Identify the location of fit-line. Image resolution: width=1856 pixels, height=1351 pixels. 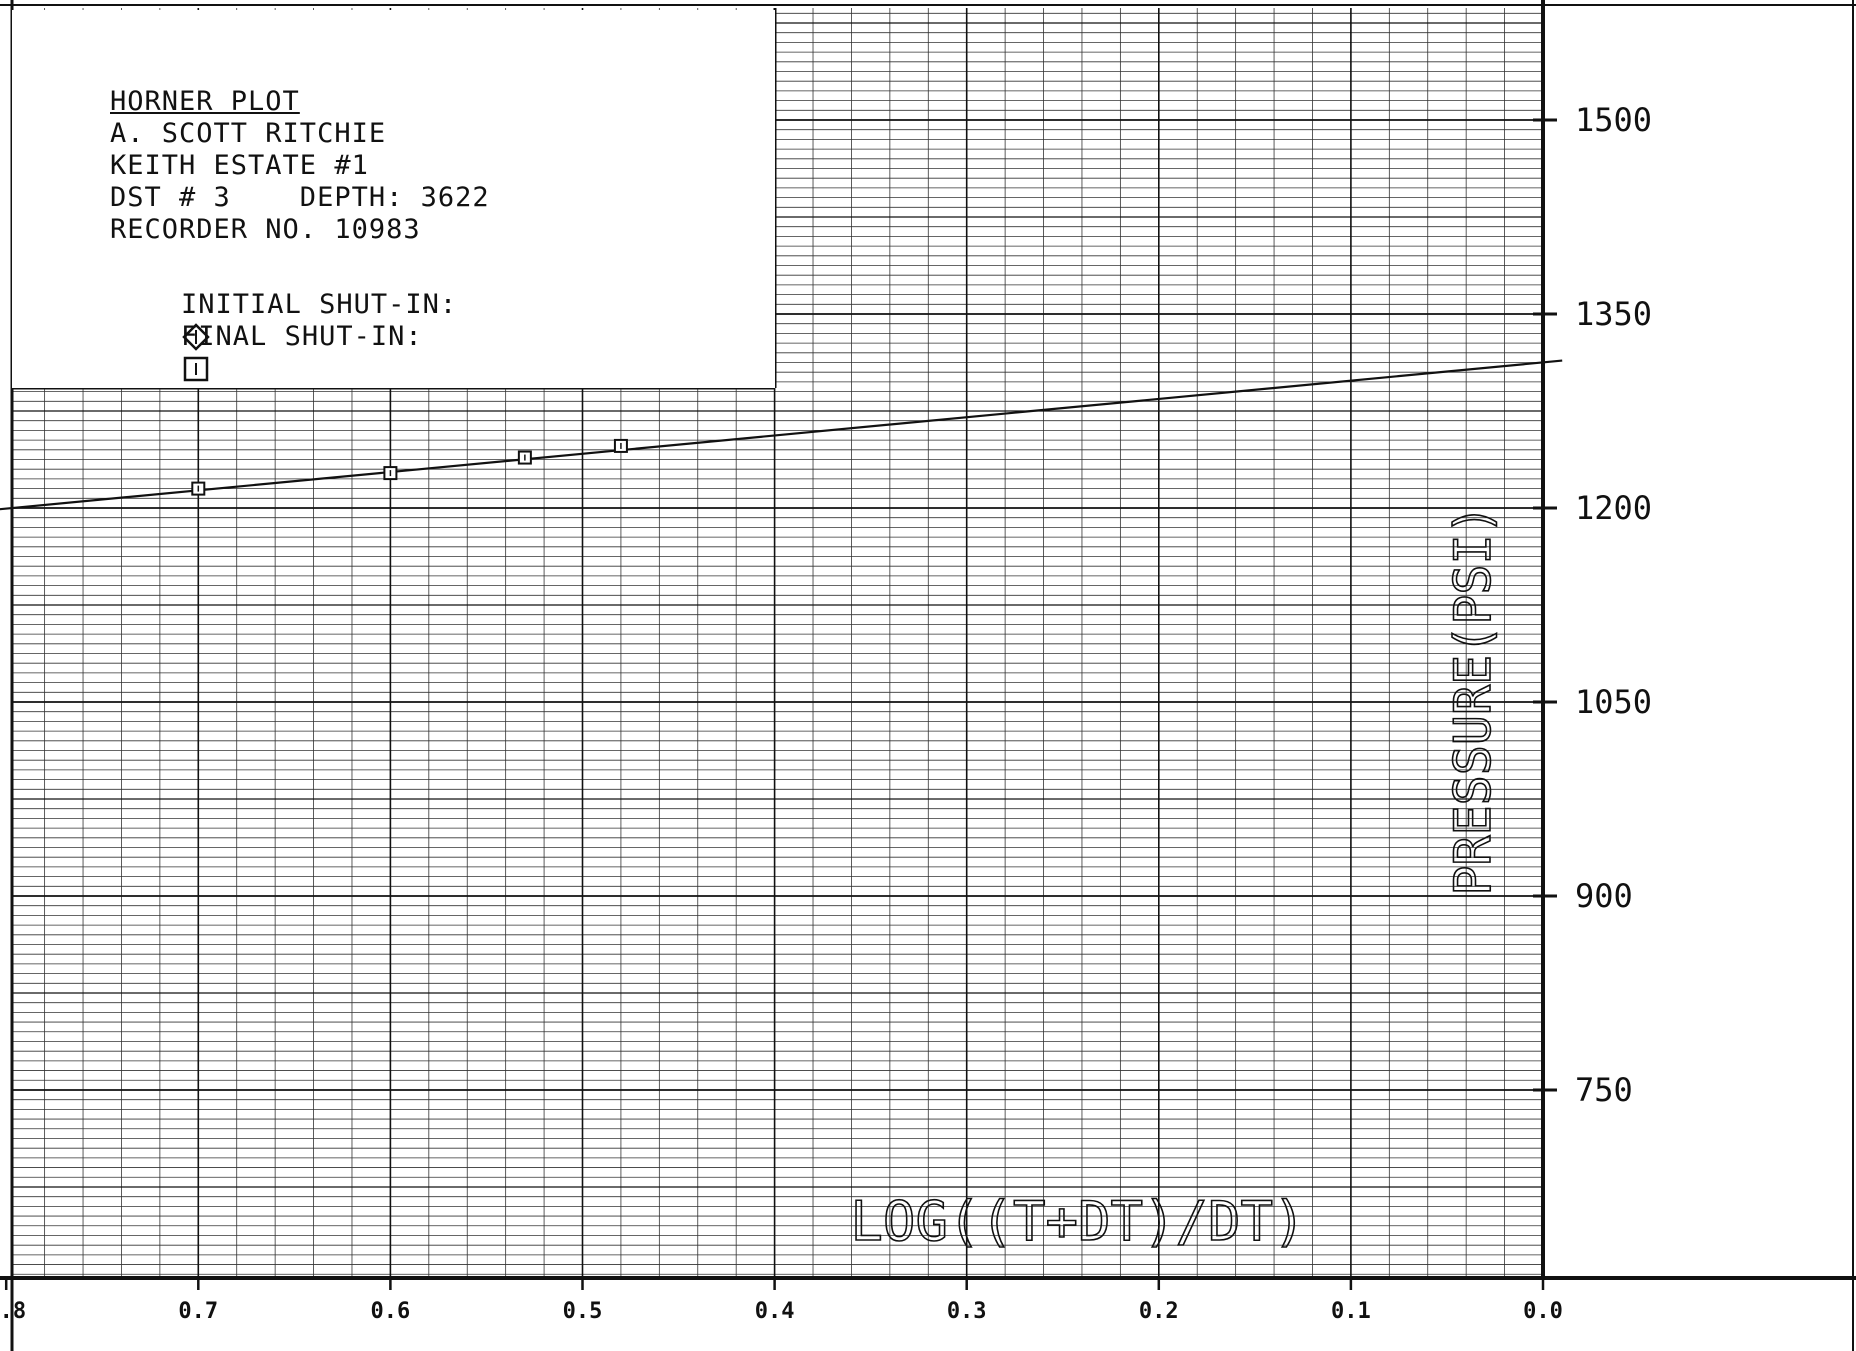
(781, 435).